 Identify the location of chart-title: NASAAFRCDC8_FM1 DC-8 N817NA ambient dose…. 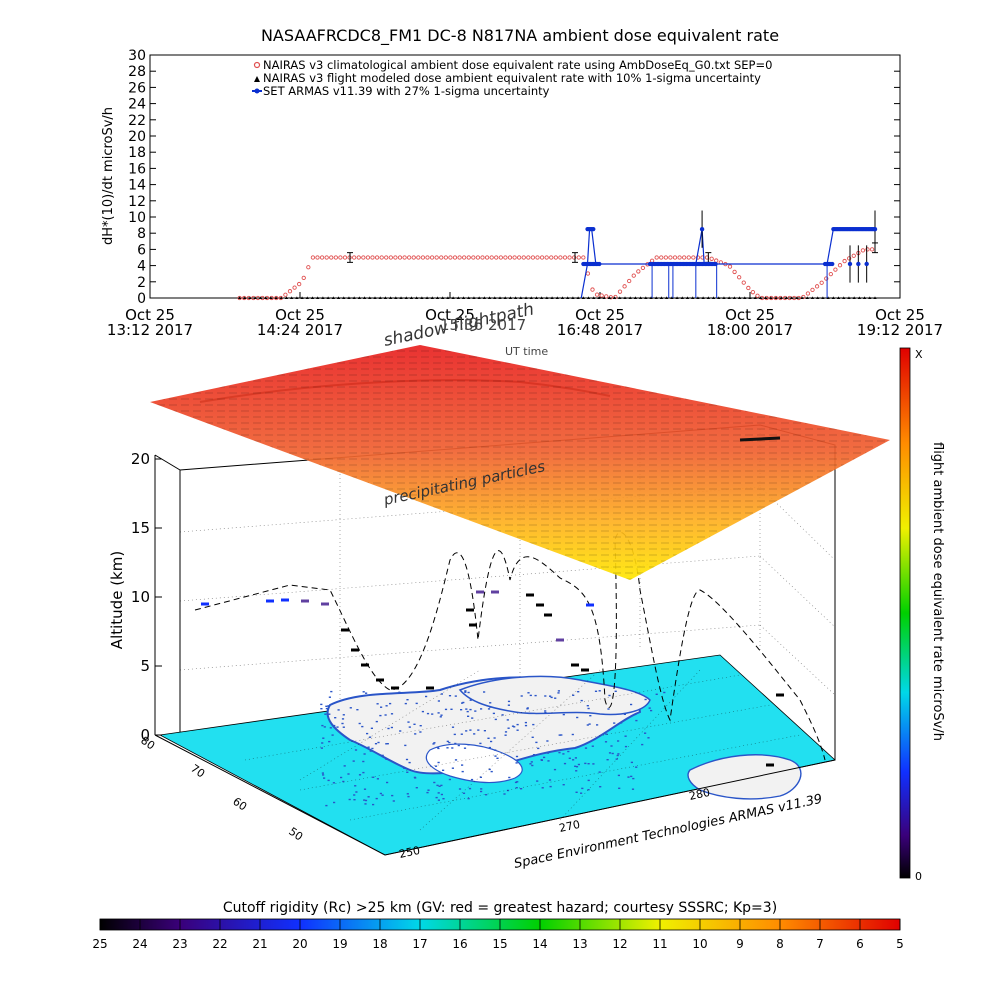
(520, 36).